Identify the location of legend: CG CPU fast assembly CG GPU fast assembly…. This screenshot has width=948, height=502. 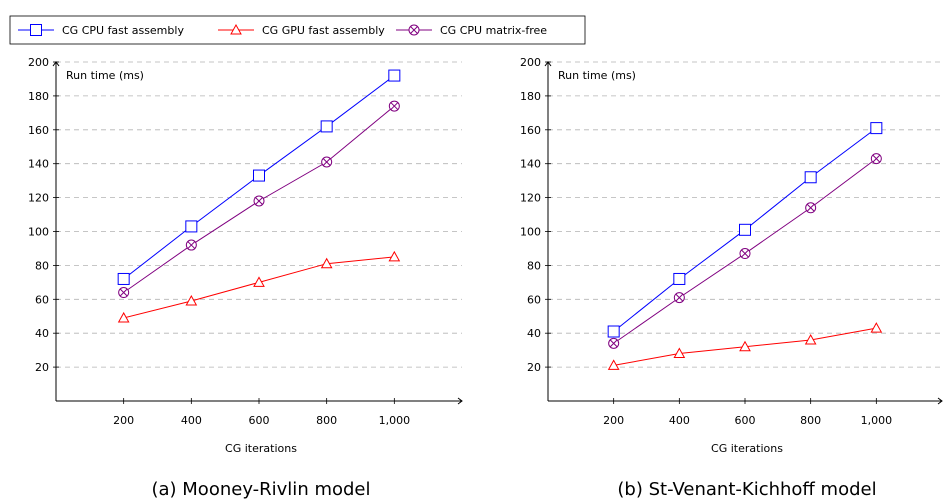
(297, 30).